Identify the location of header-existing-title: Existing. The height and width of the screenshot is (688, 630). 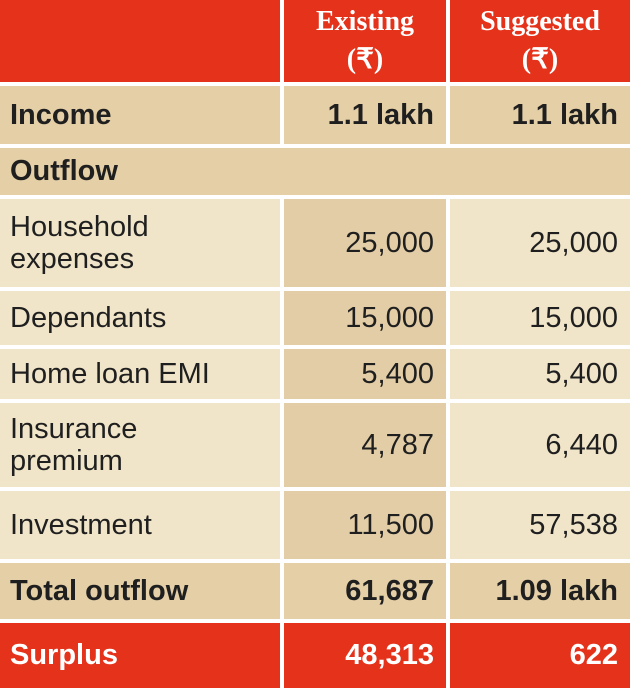
(365, 22).